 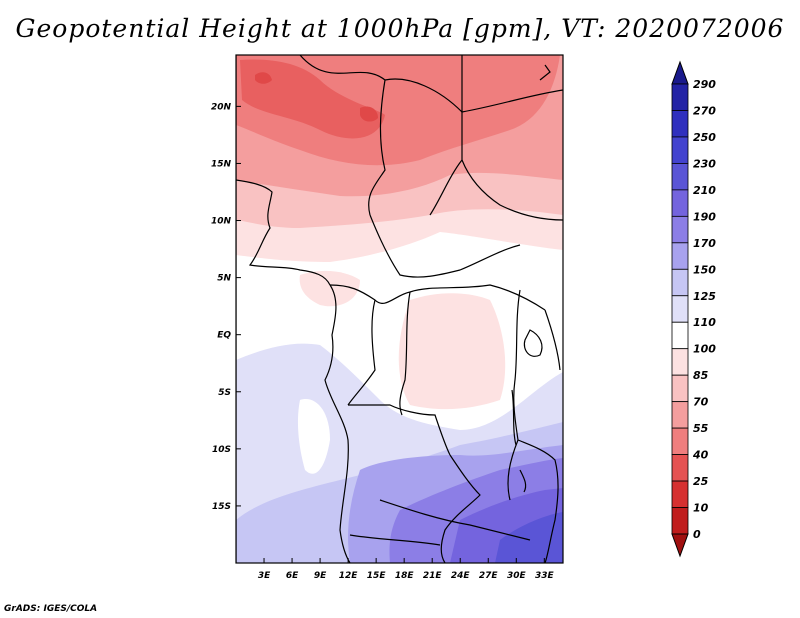 What do you see at coordinates (704, 216) in the screenshot?
I see `colorbar-label: 190` at bounding box center [704, 216].